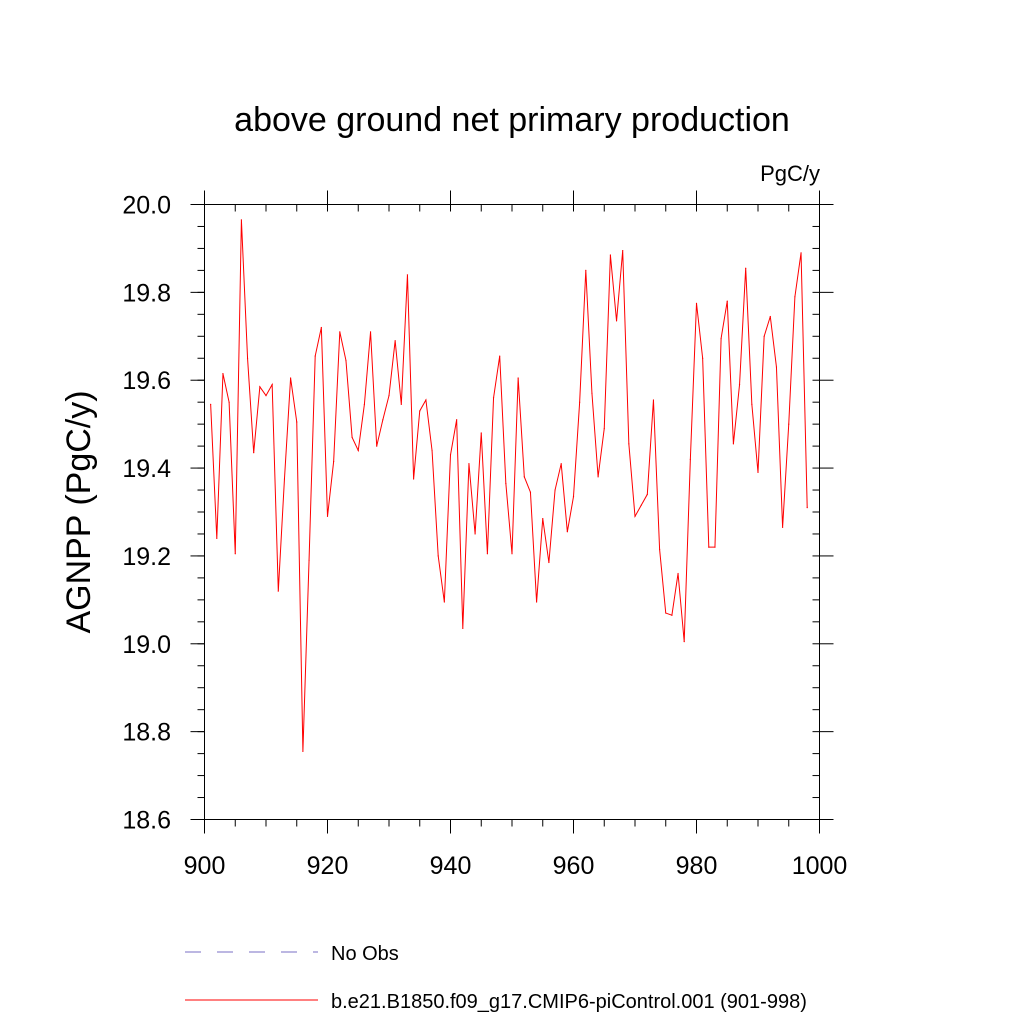 This screenshot has height=1024, width=1024. I want to click on y-tick-label: 18.8, so click(146, 733).